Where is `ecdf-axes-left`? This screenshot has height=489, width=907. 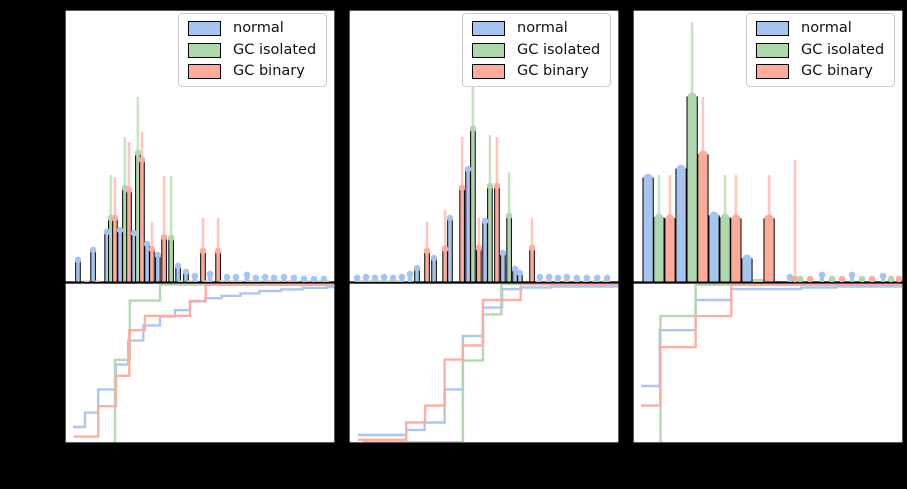
ecdf-axes-left is located at coordinates (200, 363).